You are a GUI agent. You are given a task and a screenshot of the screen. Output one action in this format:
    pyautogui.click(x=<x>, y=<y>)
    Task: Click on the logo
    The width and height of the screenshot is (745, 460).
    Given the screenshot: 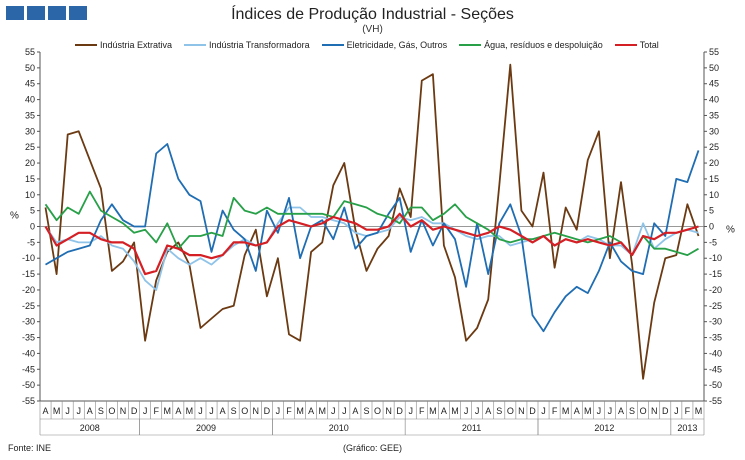 What is the action you would take?
    pyautogui.click(x=48, y=15)
    